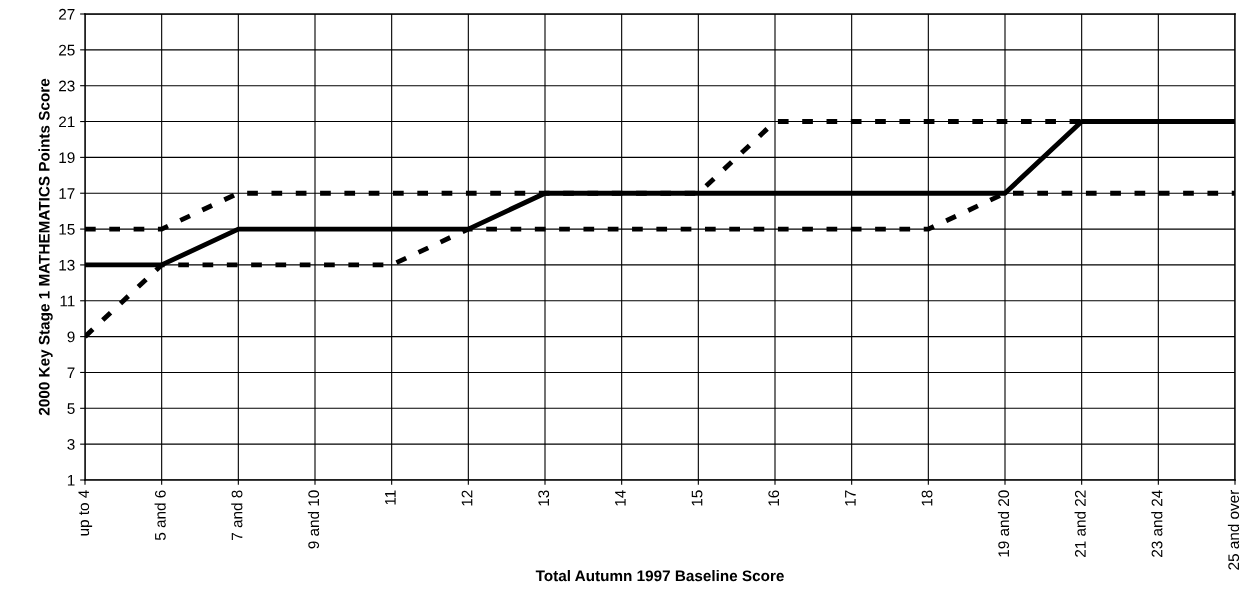  Describe the element at coordinates (67, 265) in the screenshot. I see `y-tick-label: 13` at that location.